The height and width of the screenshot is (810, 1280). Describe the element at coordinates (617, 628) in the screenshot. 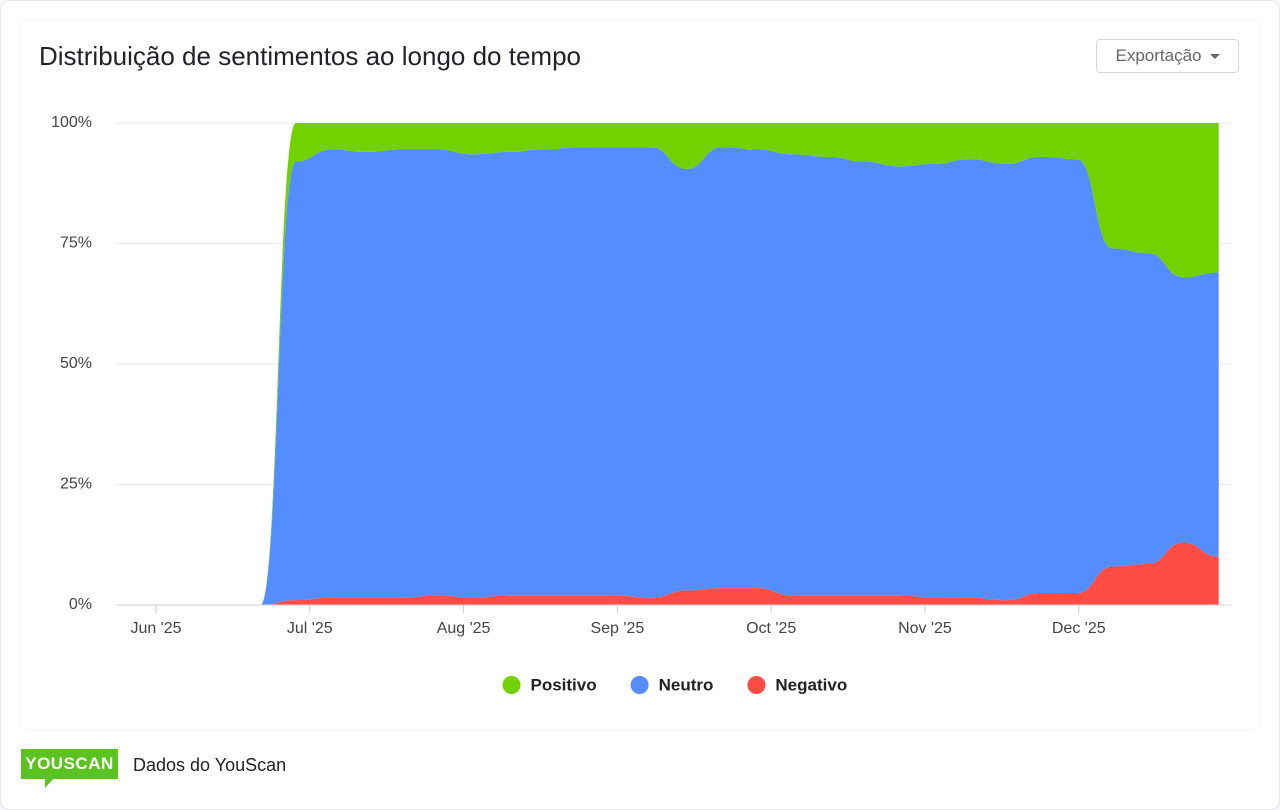

I see `x-tick-label: Sep '25` at that location.